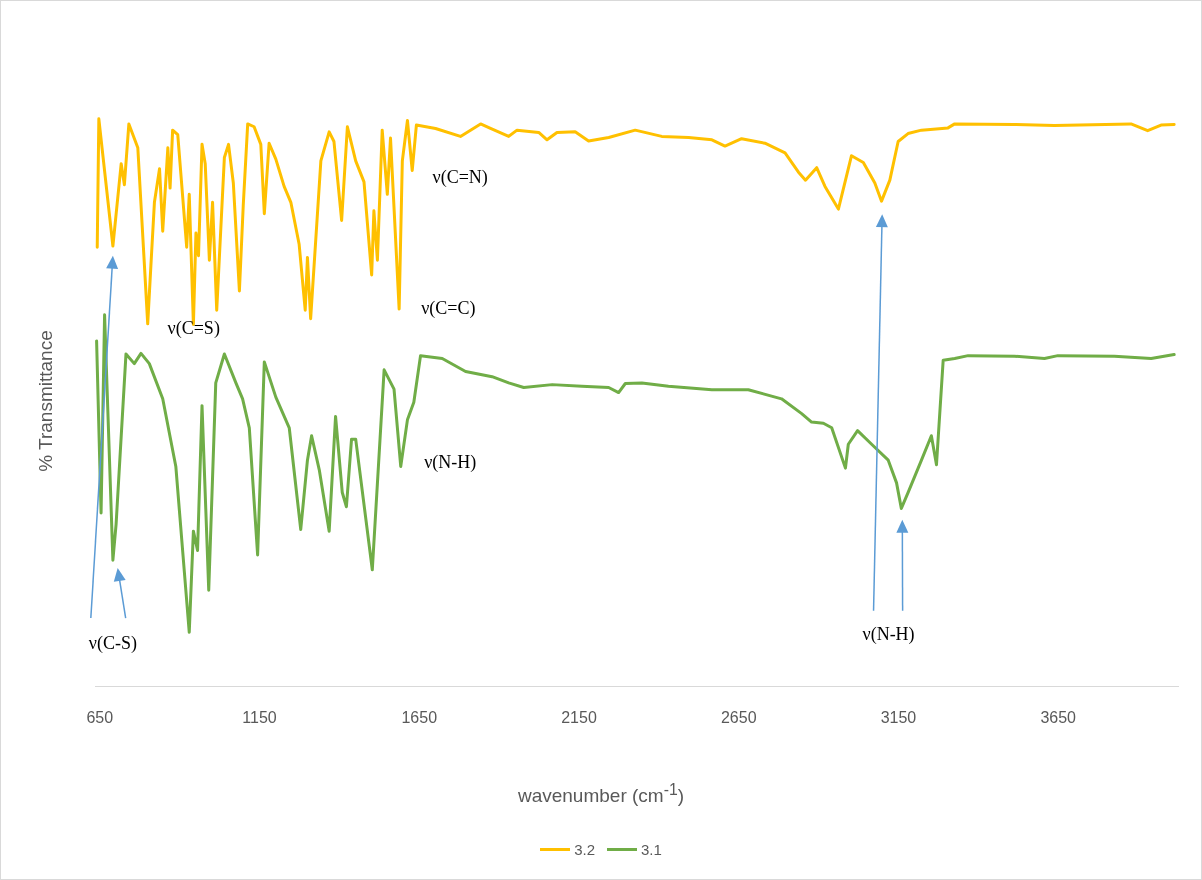 The width and height of the screenshot is (1202, 880). I want to click on x-tick-label: 650, so click(100, 717).